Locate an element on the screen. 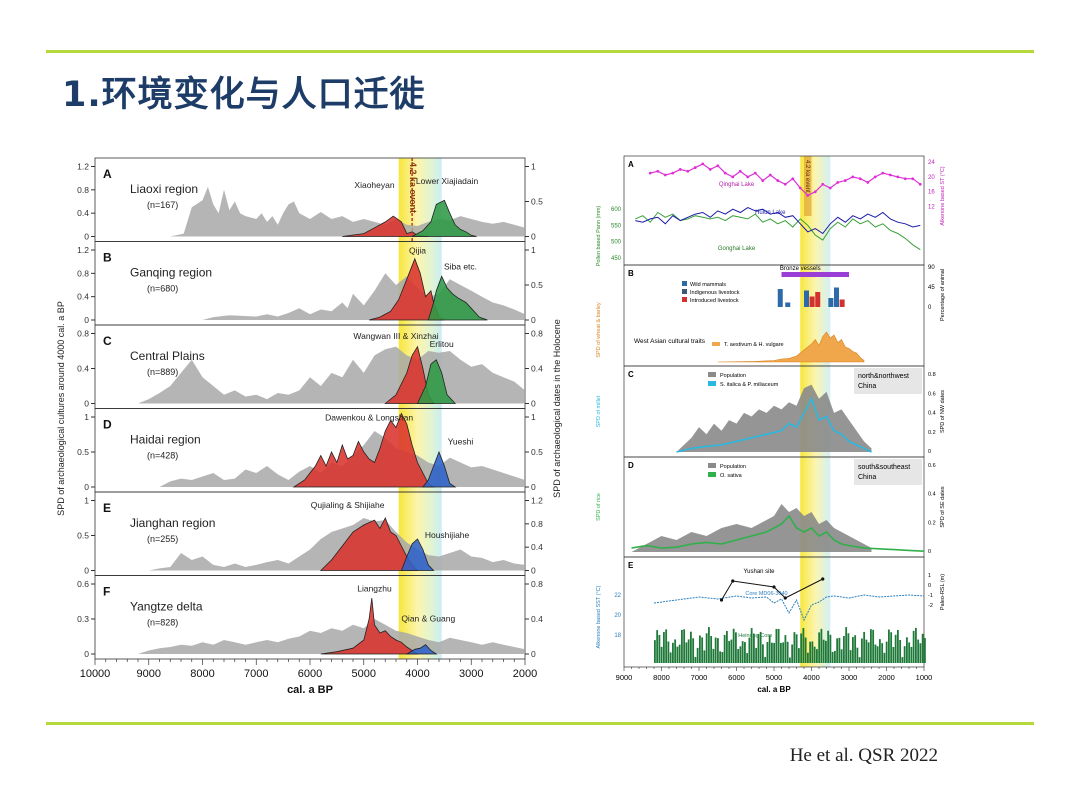  panel-frame-B is located at coordinates (774, 315).